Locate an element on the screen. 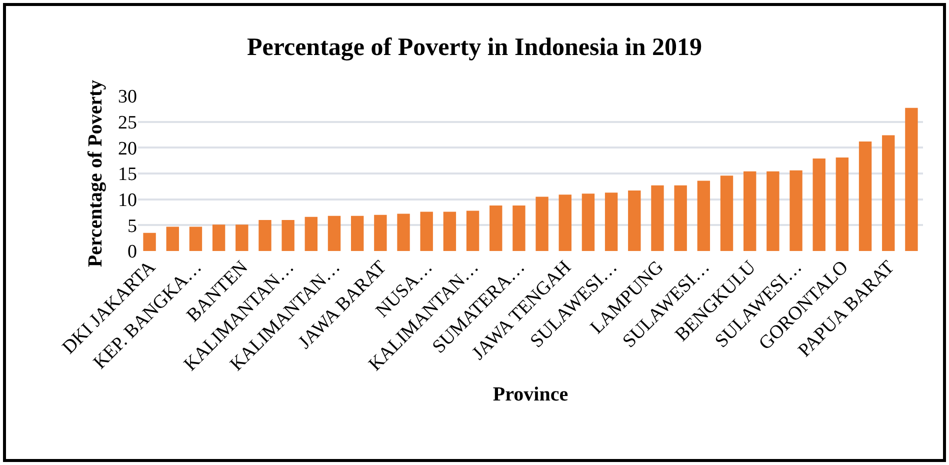 This screenshot has height=465, width=949. y-tick-label: 0 is located at coordinates (132, 252).